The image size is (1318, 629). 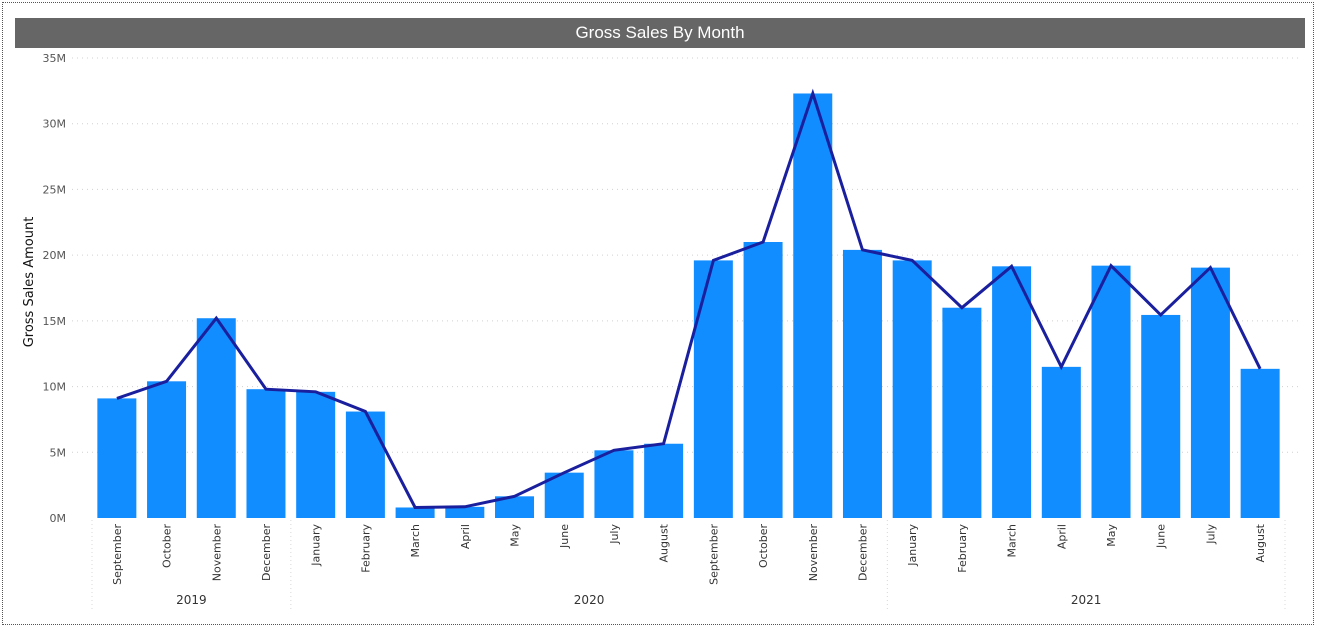 I want to click on y-tick-label: 25M, so click(x=55, y=189).